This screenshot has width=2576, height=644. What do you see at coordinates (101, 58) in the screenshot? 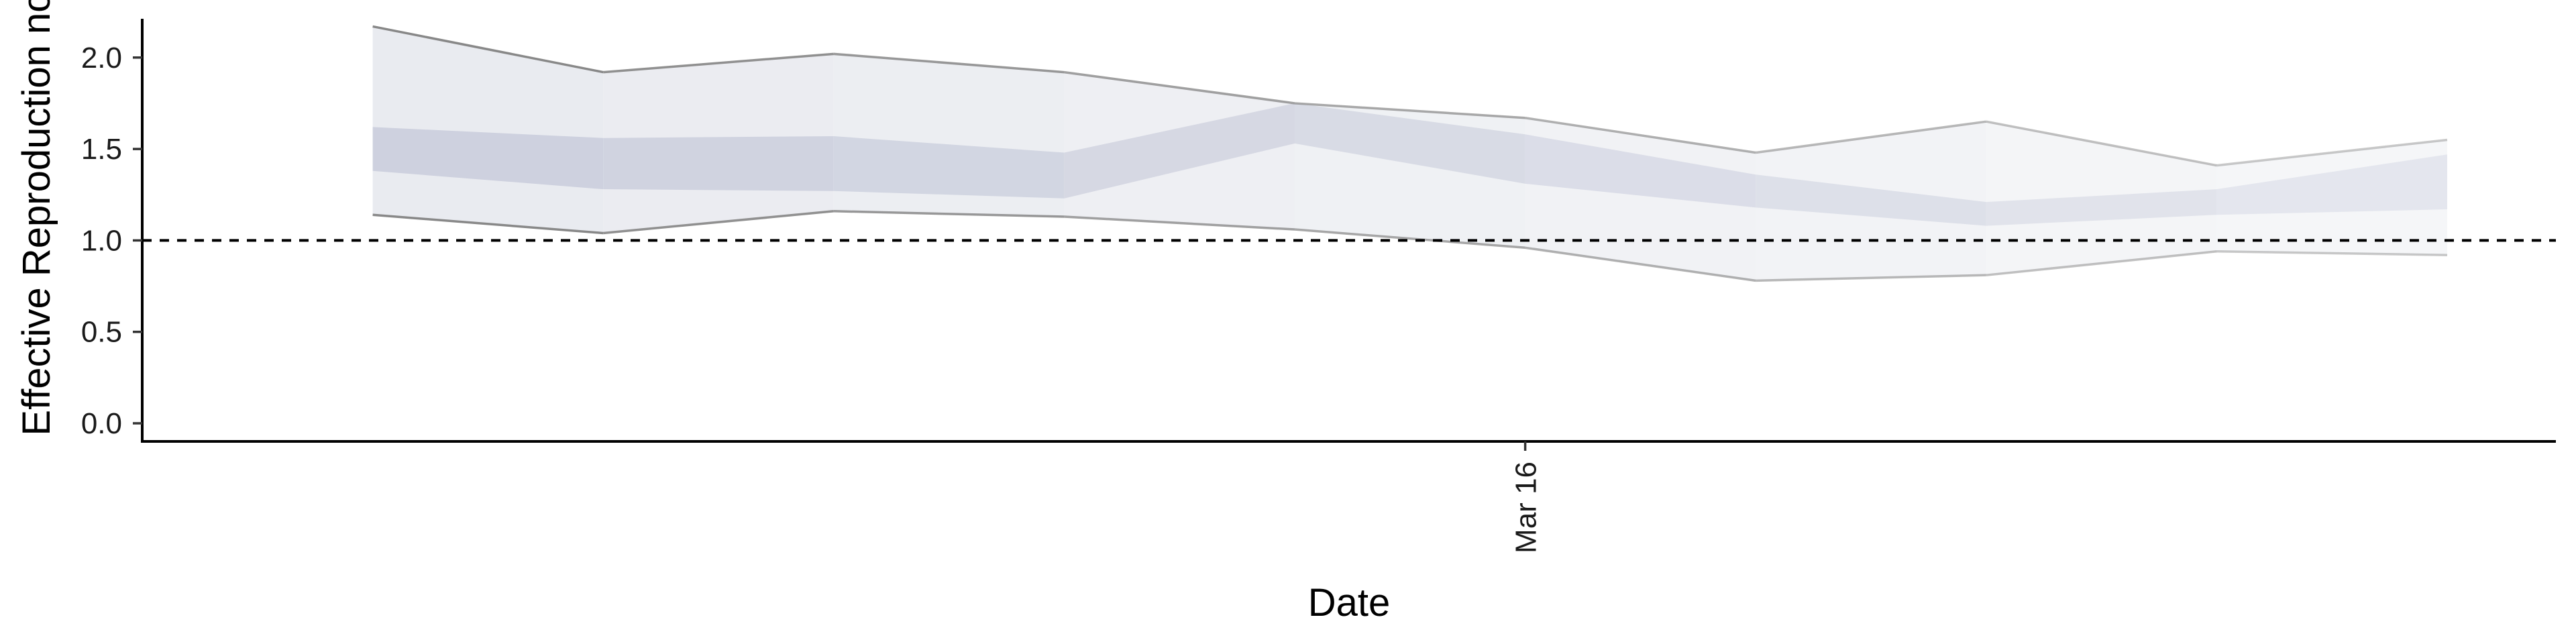
I see `y-tick-label: 2.0` at bounding box center [101, 58].